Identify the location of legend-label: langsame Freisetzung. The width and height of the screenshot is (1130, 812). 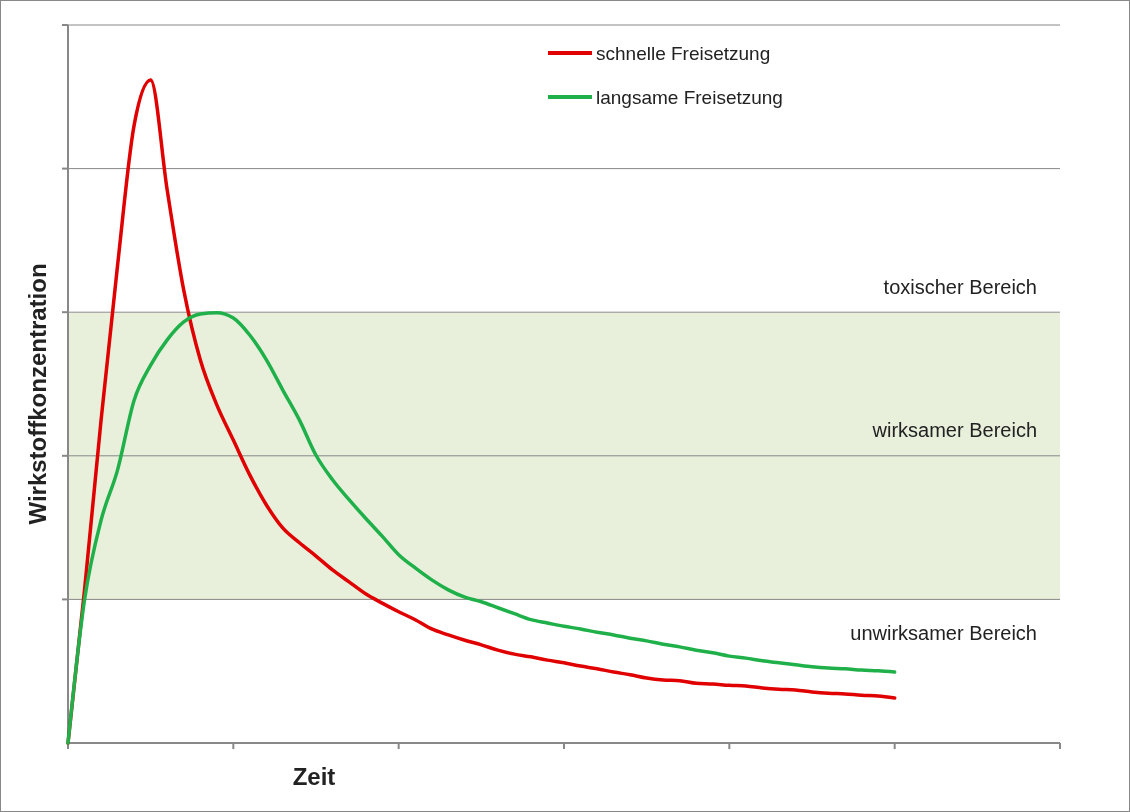
(689, 97).